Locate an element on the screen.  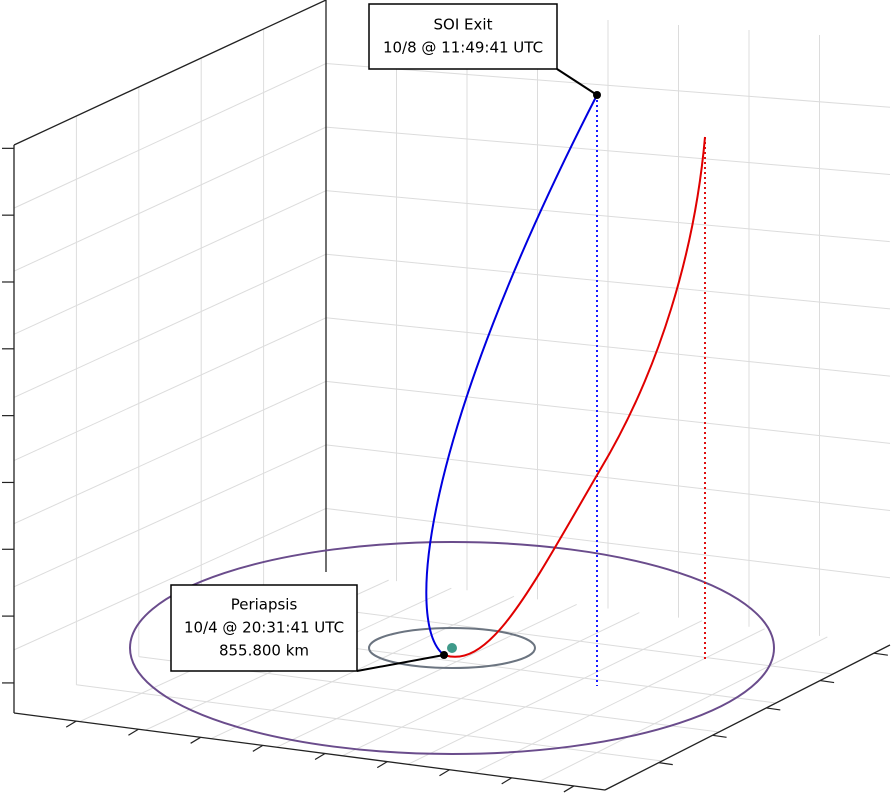
planet-orbit is located at coordinates (452, 648).